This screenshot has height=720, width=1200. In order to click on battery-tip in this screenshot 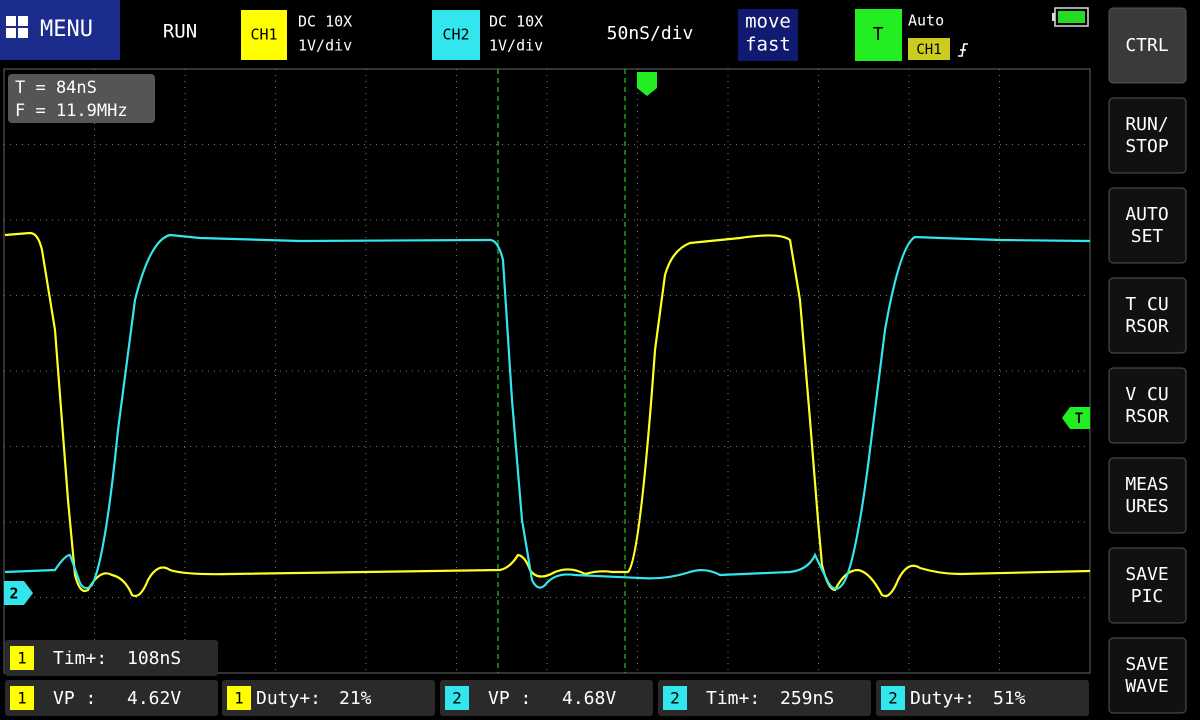, I will do `click(1053, 17)`.